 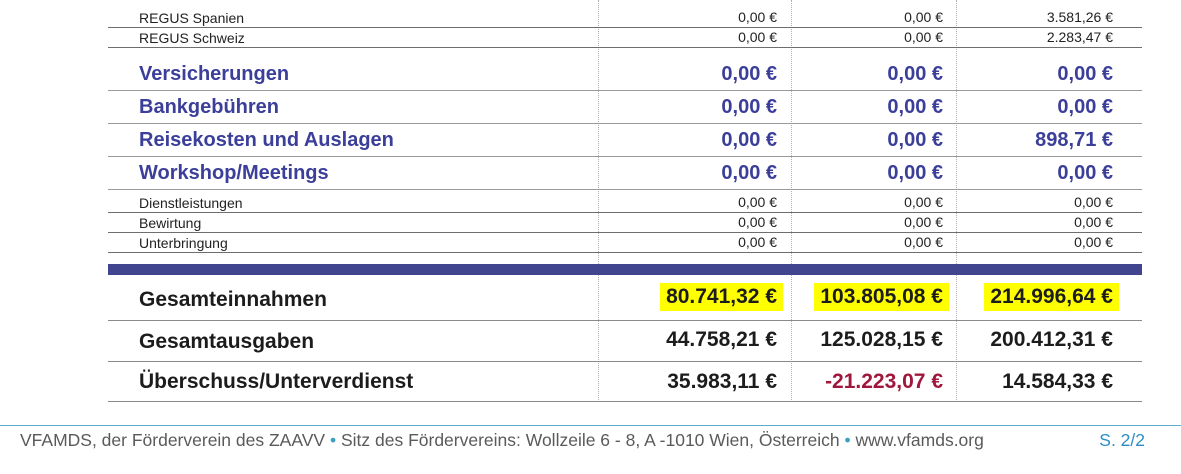 What do you see at coordinates (234, 173) in the screenshot?
I see `category-label: Workshop/Meetings` at bounding box center [234, 173].